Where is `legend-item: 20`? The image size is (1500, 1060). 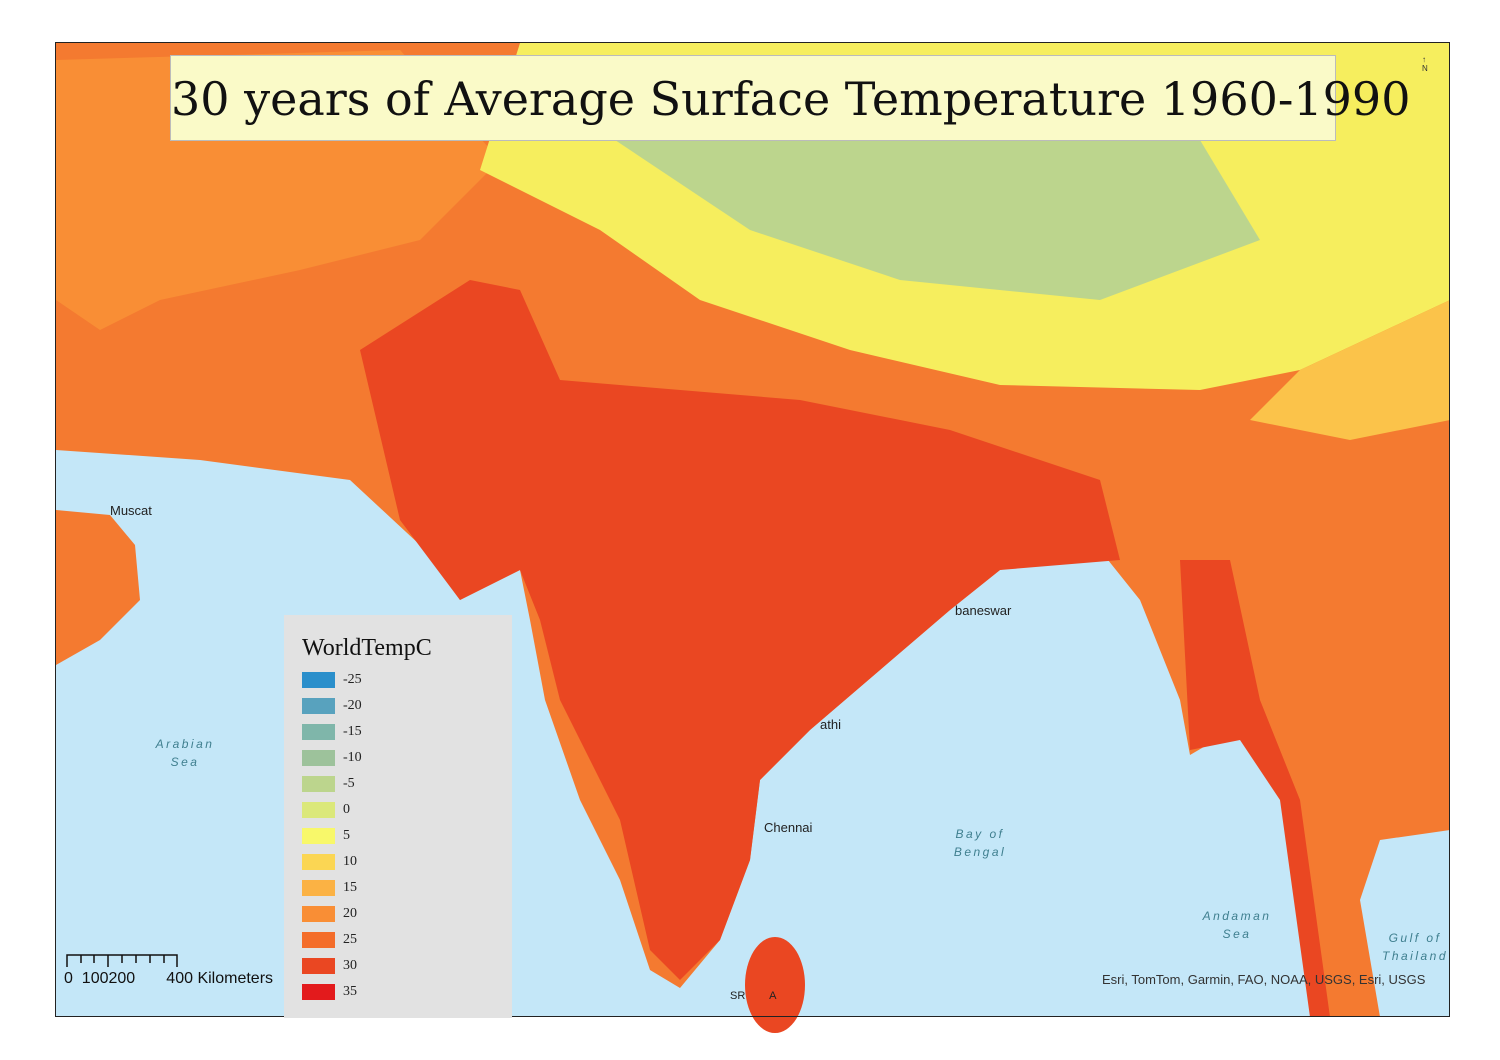 legend-item: 20 is located at coordinates (329, 914).